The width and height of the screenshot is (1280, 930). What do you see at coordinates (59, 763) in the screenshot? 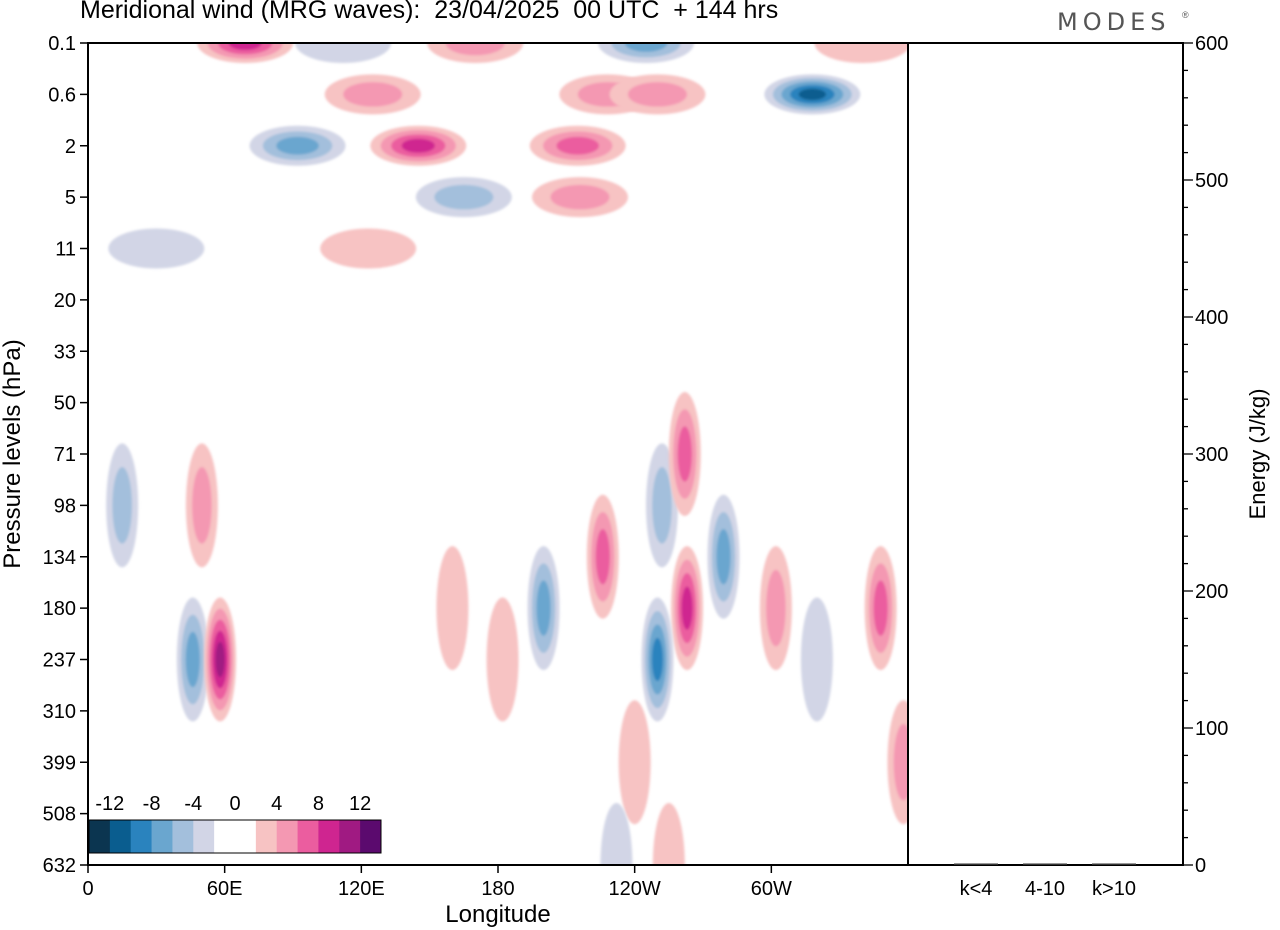
I see `y-tick-label: 399` at bounding box center [59, 763].